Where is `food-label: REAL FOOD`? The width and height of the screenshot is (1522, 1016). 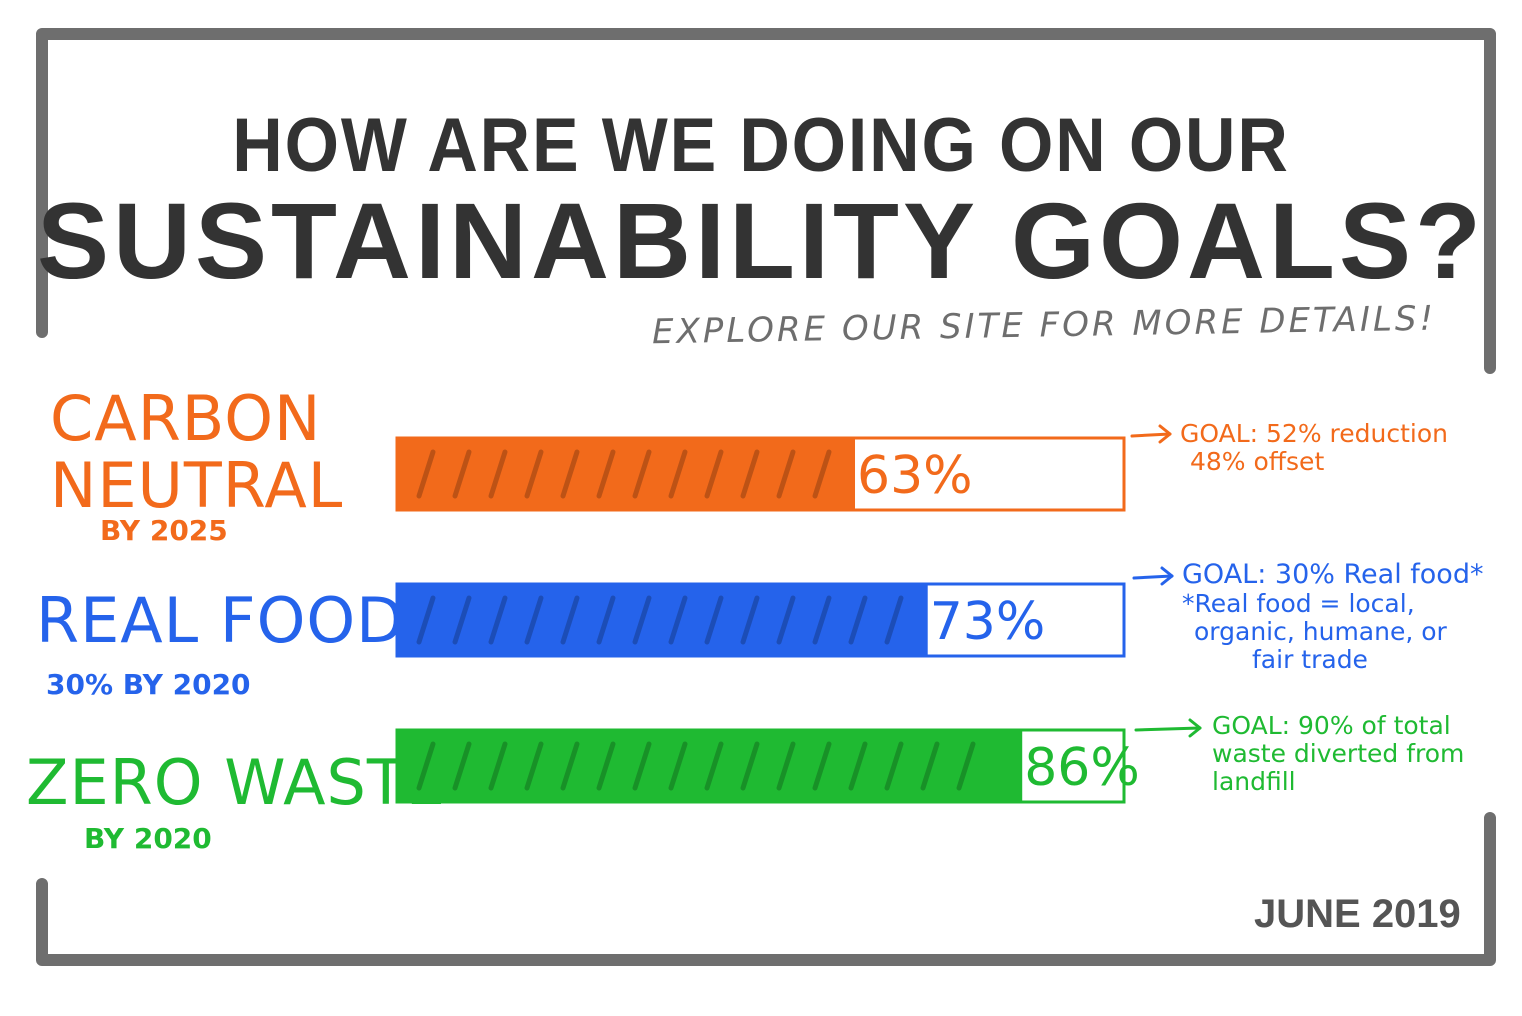
food-label: REAL FOOD is located at coordinates (220, 620).